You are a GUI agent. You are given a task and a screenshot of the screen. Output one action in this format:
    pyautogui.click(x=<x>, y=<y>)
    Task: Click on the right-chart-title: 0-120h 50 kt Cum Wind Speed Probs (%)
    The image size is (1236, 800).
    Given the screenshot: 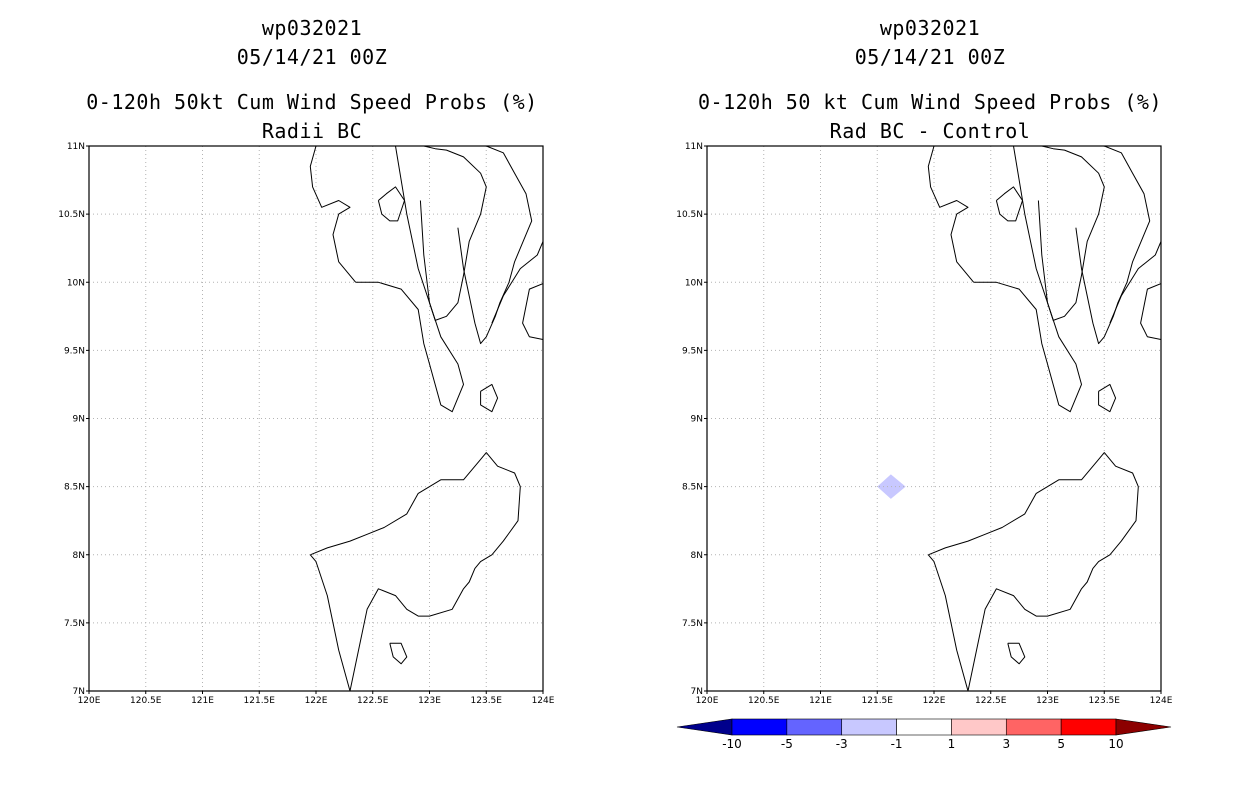 What is the action you would take?
    pyautogui.click(x=930, y=102)
    